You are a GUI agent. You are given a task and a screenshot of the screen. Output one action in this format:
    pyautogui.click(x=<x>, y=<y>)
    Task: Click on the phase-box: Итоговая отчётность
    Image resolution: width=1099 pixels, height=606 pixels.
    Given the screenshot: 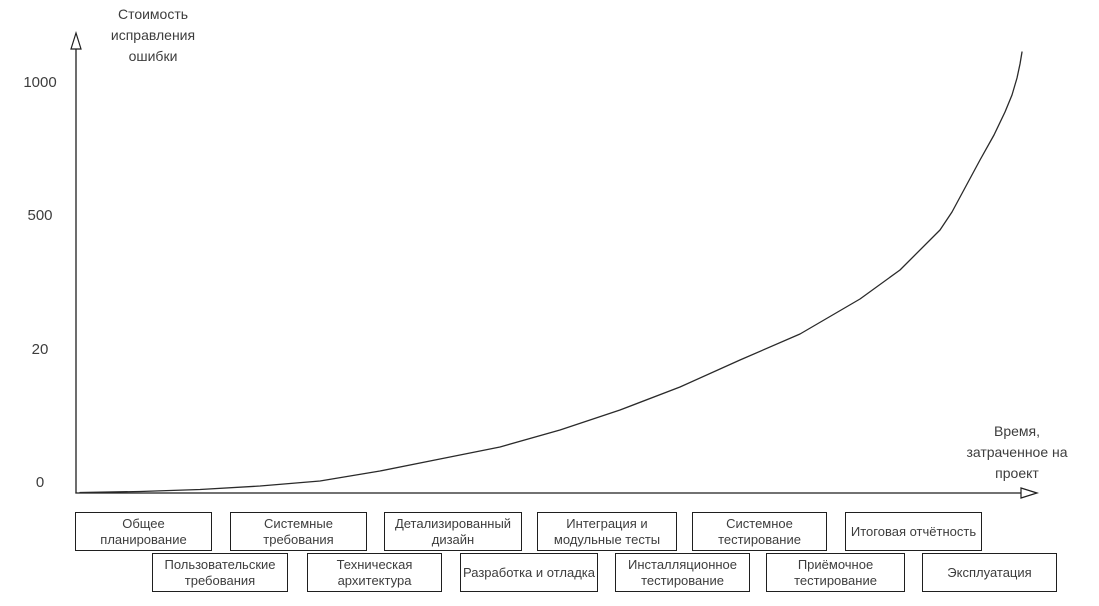 What is the action you would take?
    pyautogui.click(x=913, y=531)
    